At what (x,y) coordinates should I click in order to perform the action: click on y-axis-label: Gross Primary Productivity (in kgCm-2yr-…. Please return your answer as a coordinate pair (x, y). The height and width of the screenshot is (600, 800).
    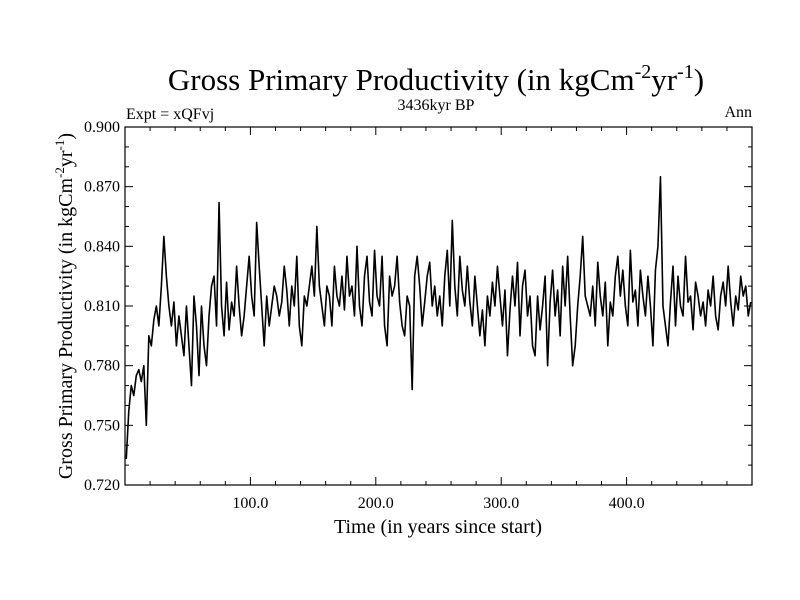
    Looking at the image, I should click on (64, 306).